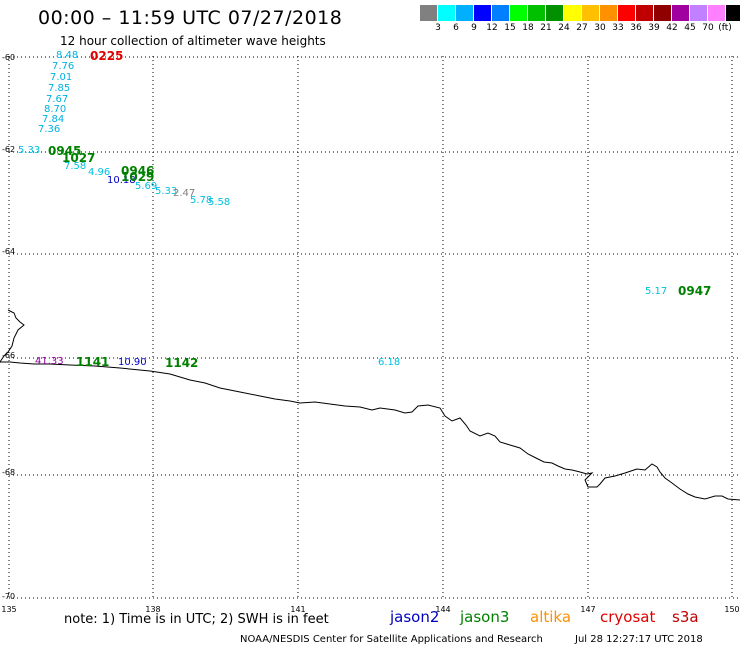 This screenshot has height=650, width=740. I want to click on lon-label: 144, so click(443, 609).